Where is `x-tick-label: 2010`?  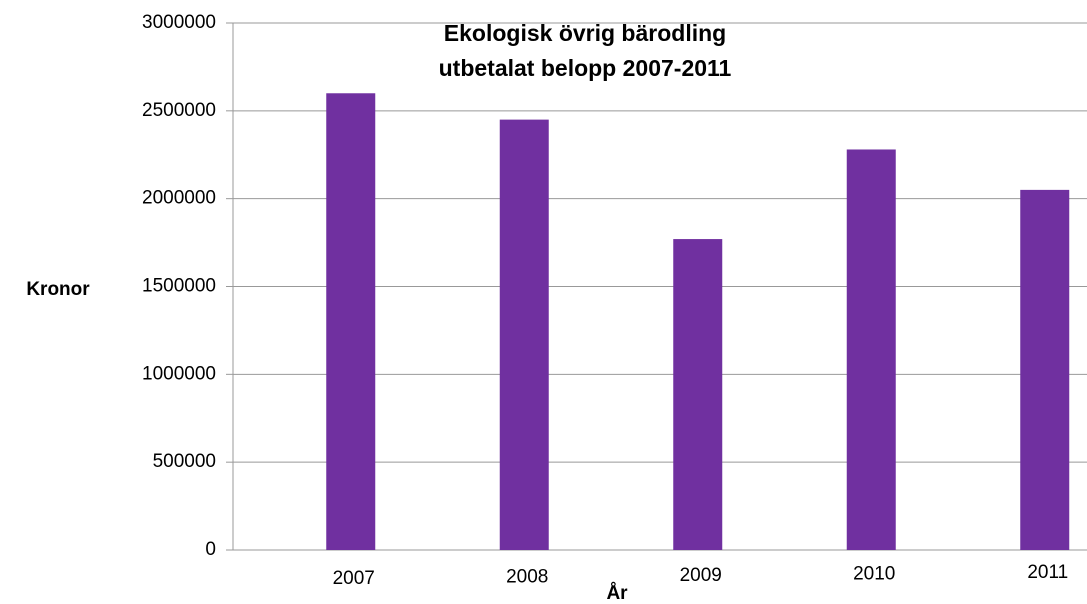 x-tick-label: 2010 is located at coordinates (874, 574).